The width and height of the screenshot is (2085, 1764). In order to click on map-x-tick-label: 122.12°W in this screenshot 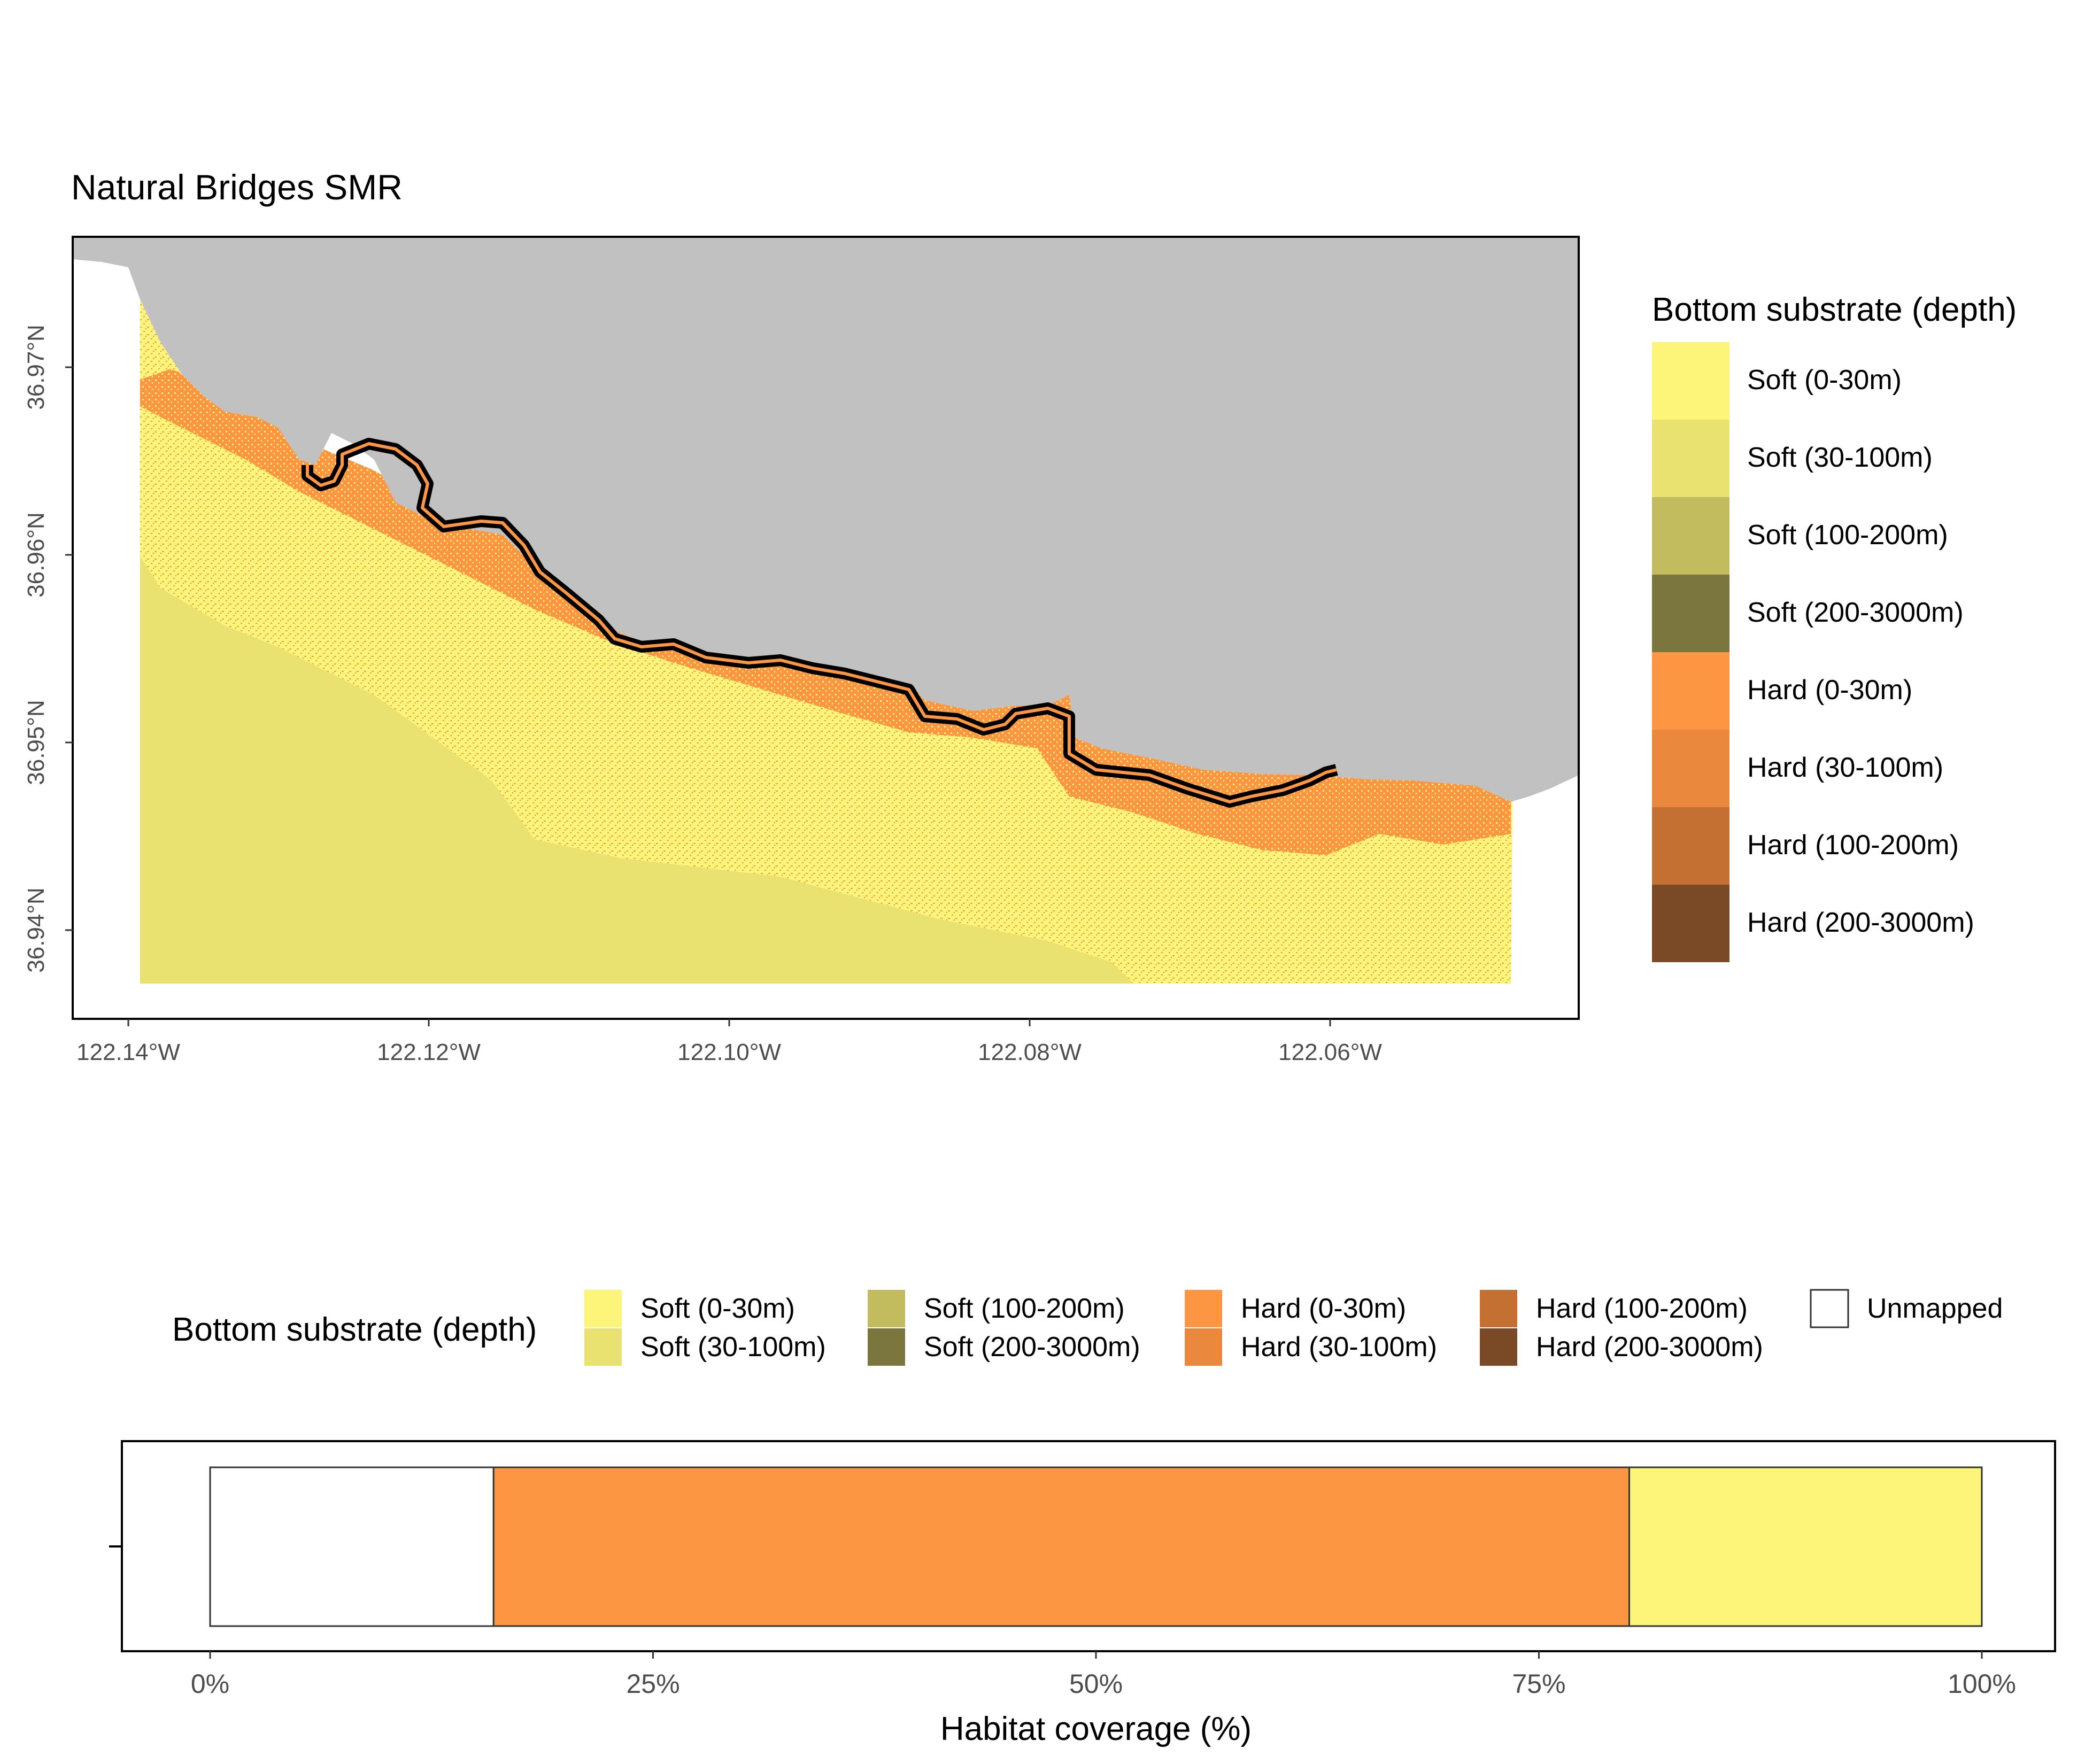, I will do `click(429, 1052)`.